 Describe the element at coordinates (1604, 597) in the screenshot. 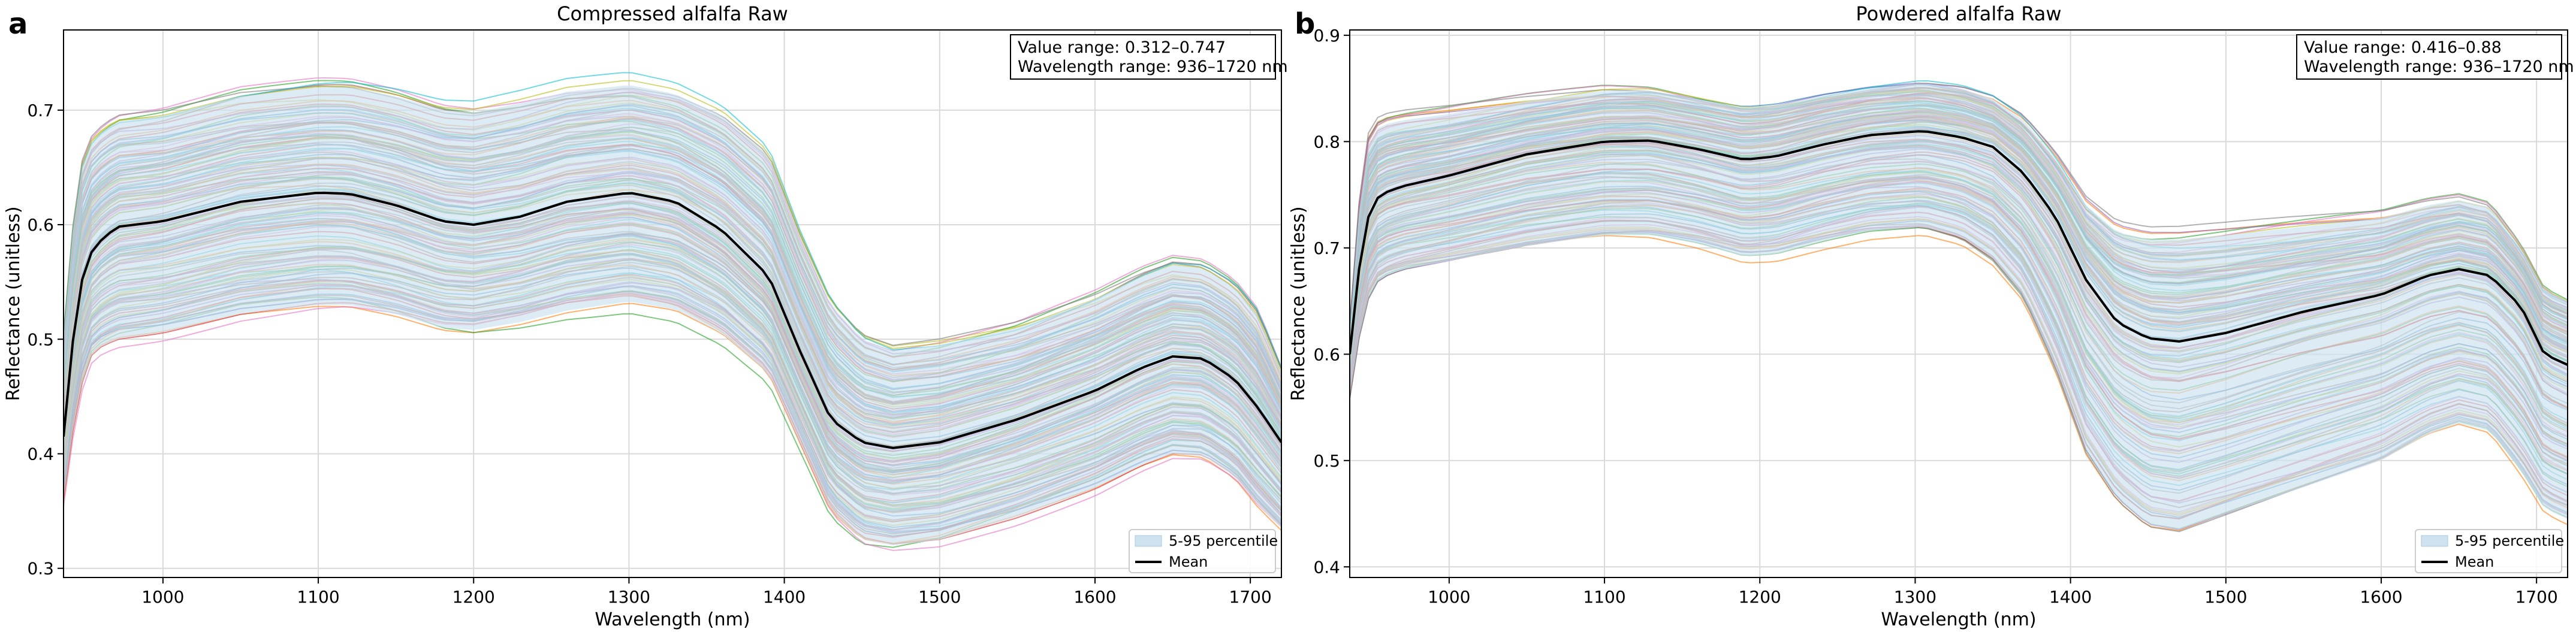

I see `x-tick-label-b: 1100` at that location.